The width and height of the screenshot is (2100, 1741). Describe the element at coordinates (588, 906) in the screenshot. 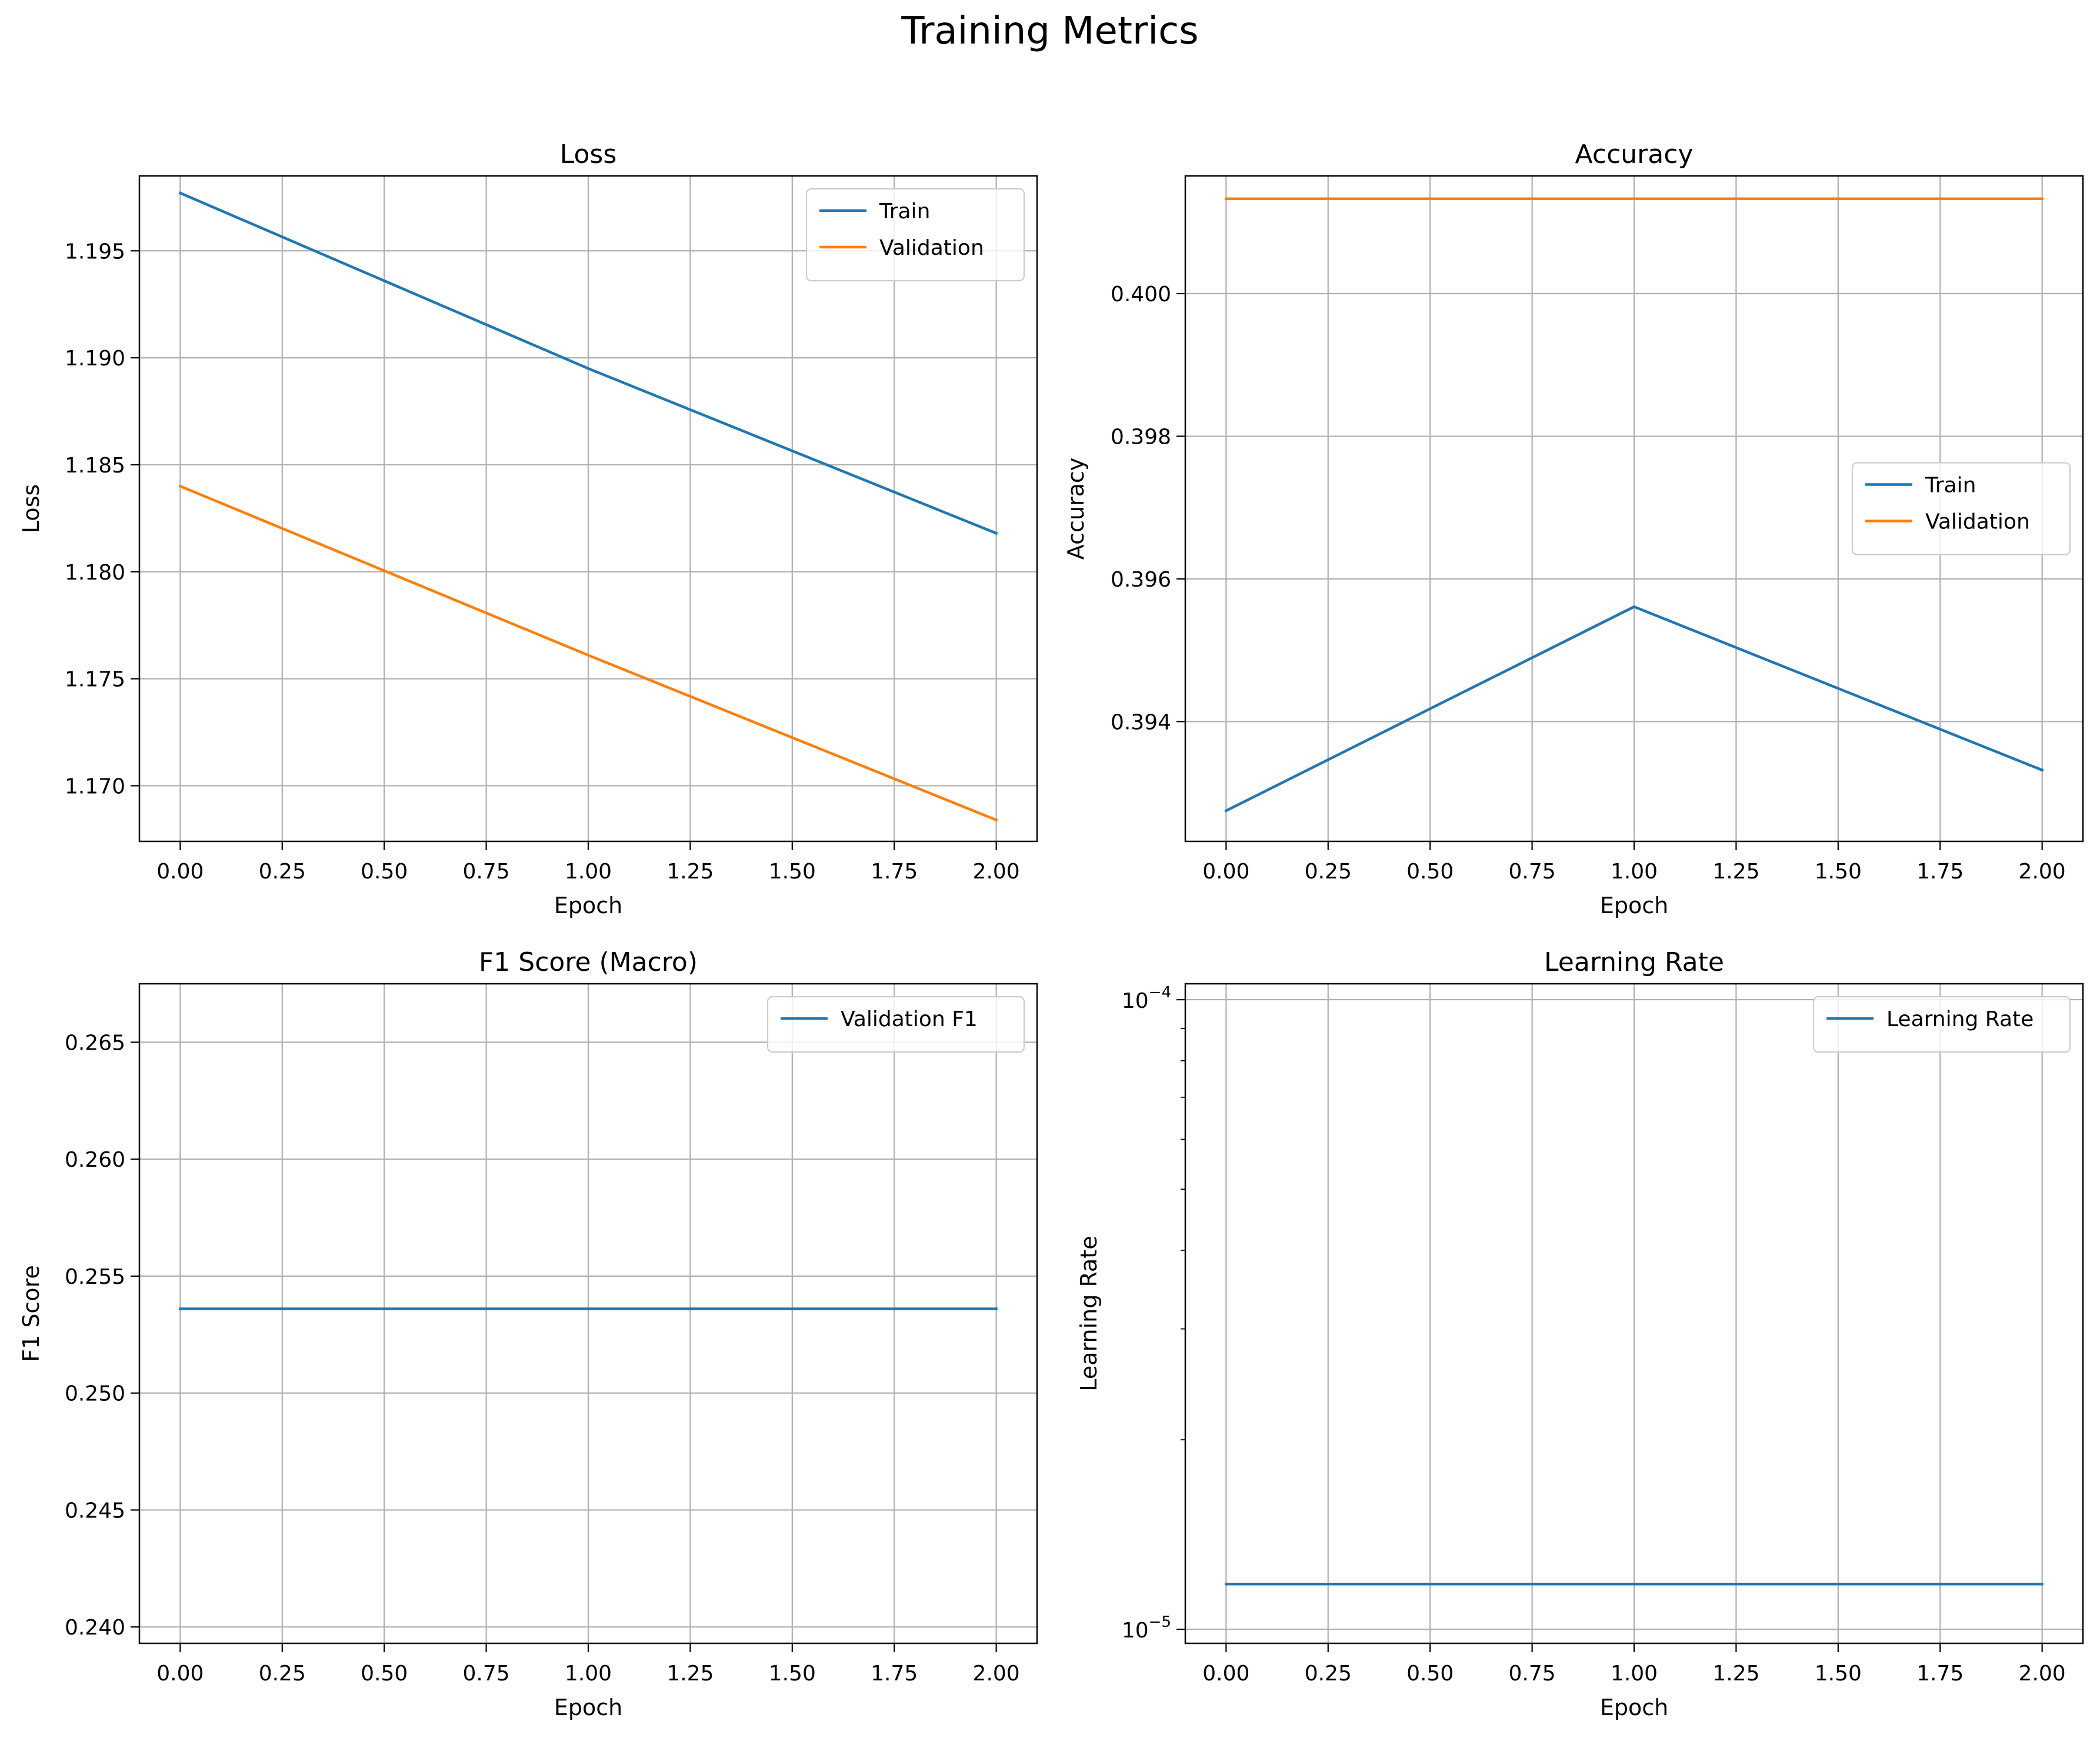

I see `loss-x-axis-label: Epoch` at that location.